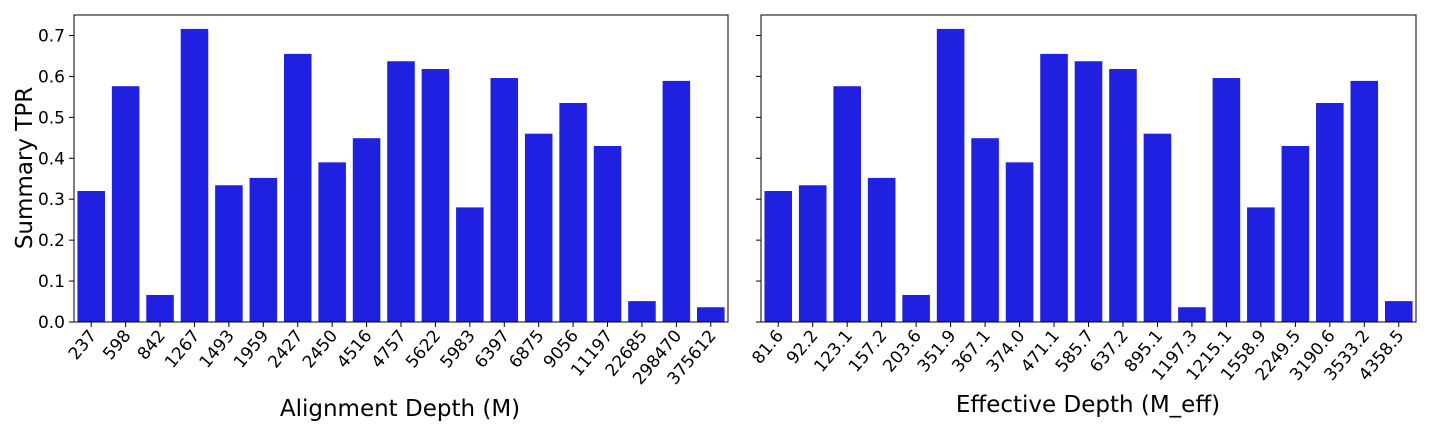 The height and width of the screenshot is (432, 1440). I want to click on bar-1197.3, so click(1192, 314).